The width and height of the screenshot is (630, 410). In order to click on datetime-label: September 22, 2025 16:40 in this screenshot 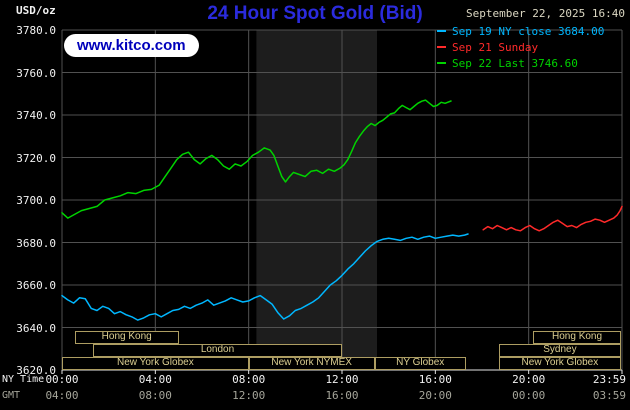, I will do `click(545, 13)`.